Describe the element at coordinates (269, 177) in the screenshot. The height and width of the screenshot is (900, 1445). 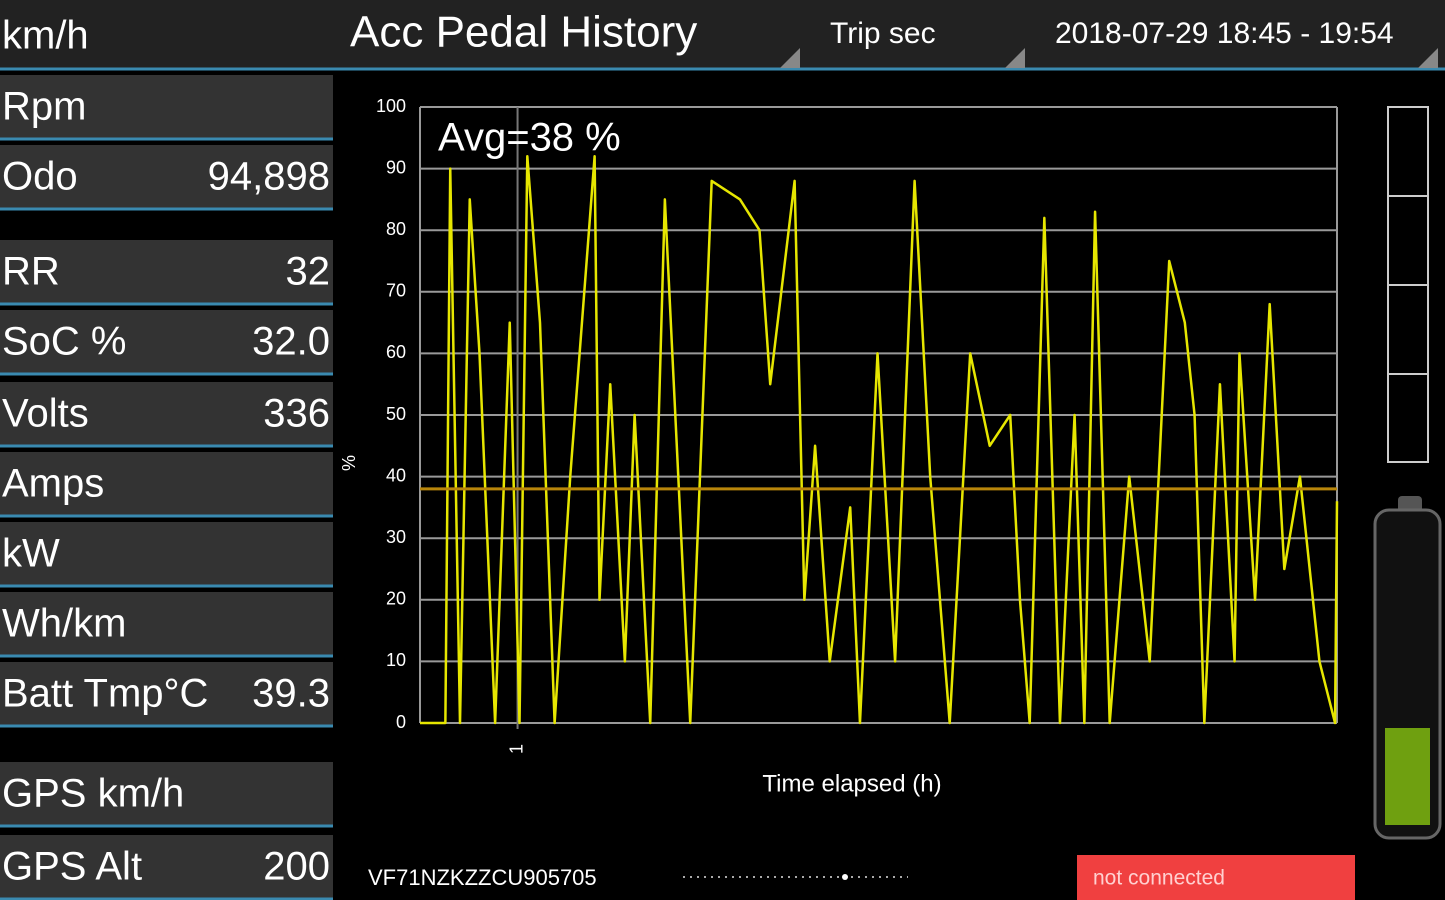
I see `row-value: 94,898` at that location.